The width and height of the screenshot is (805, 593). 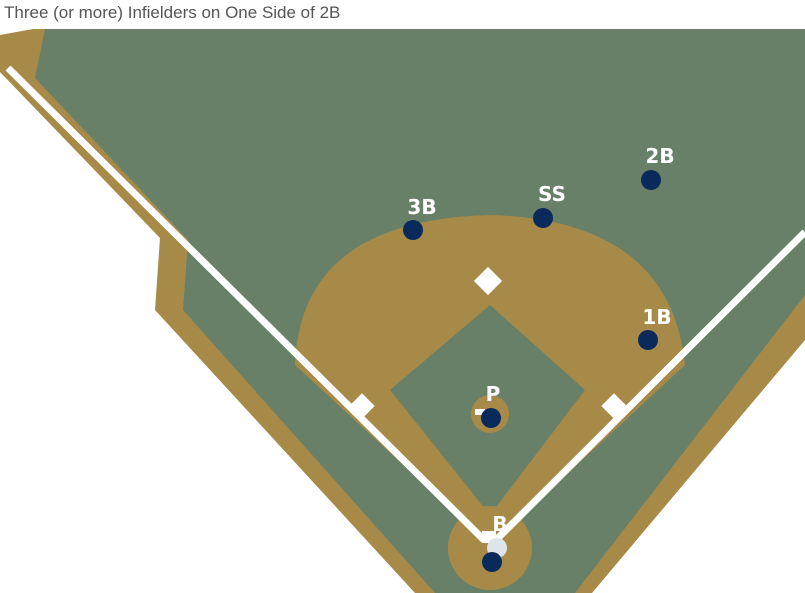 I want to click on player-3b-marker, so click(x=413, y=230).